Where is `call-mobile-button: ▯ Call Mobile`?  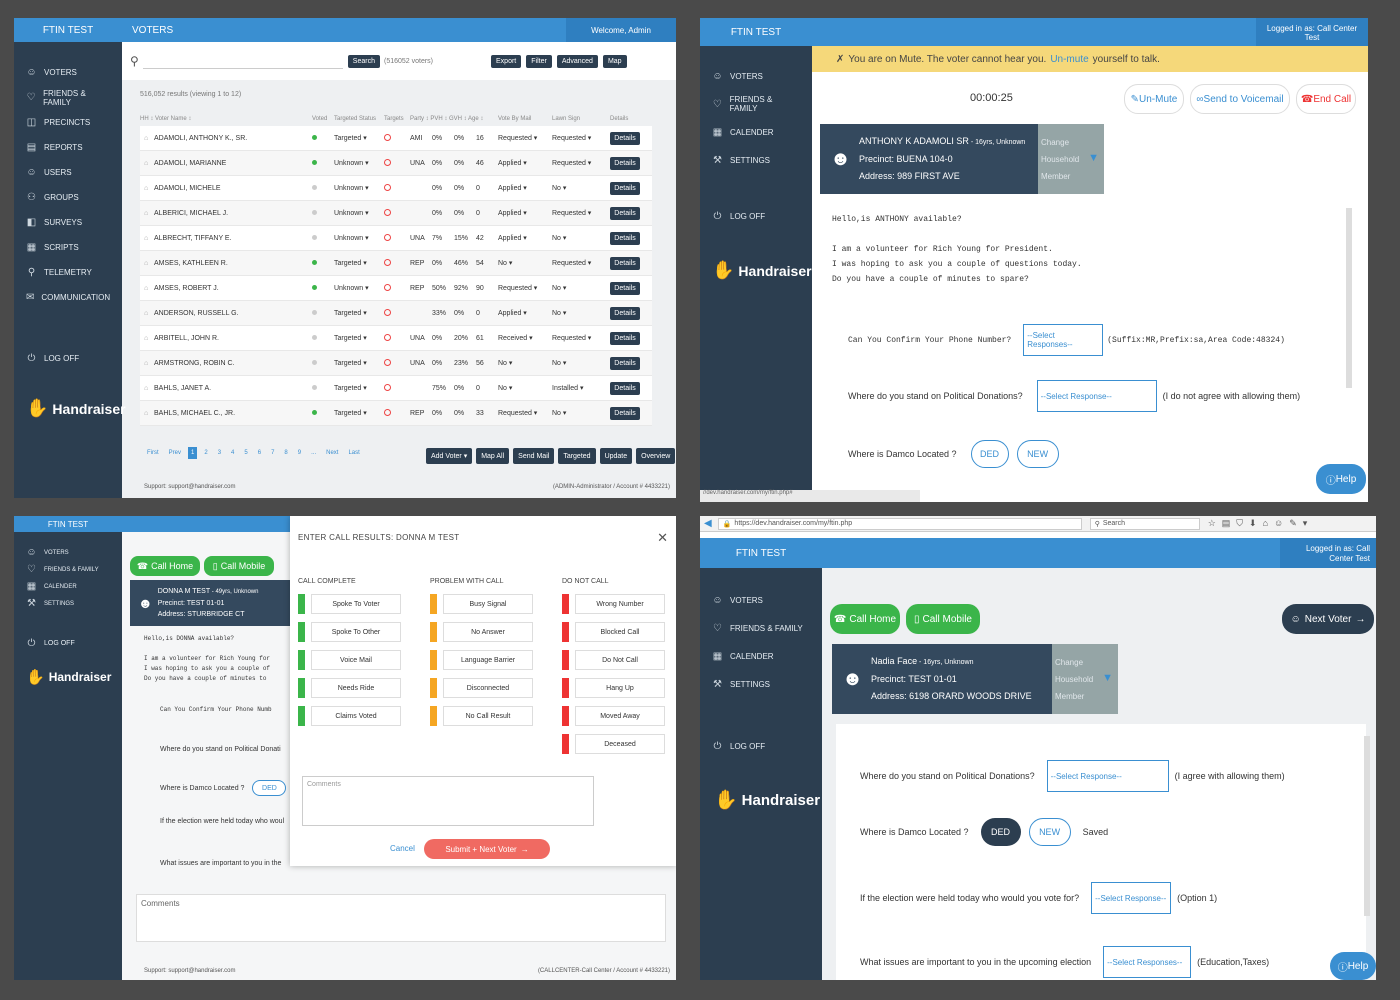 call-mobile-button: ▯ Call Mobile is located at coordinates (239, 566).